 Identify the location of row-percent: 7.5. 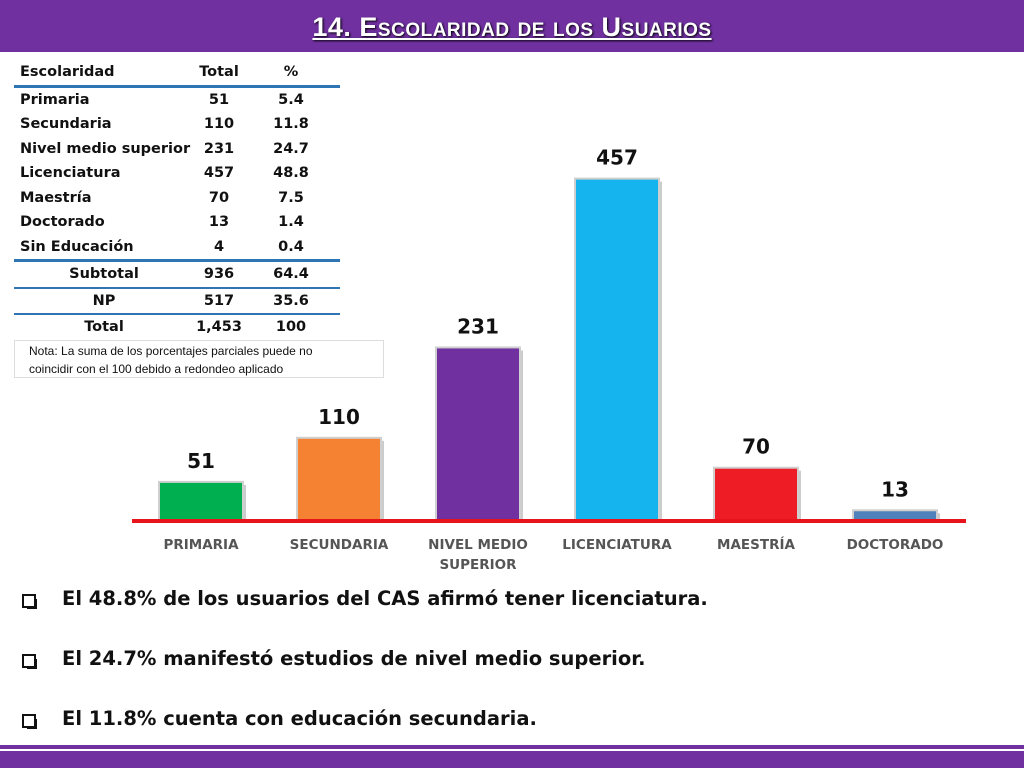
(291, 197).